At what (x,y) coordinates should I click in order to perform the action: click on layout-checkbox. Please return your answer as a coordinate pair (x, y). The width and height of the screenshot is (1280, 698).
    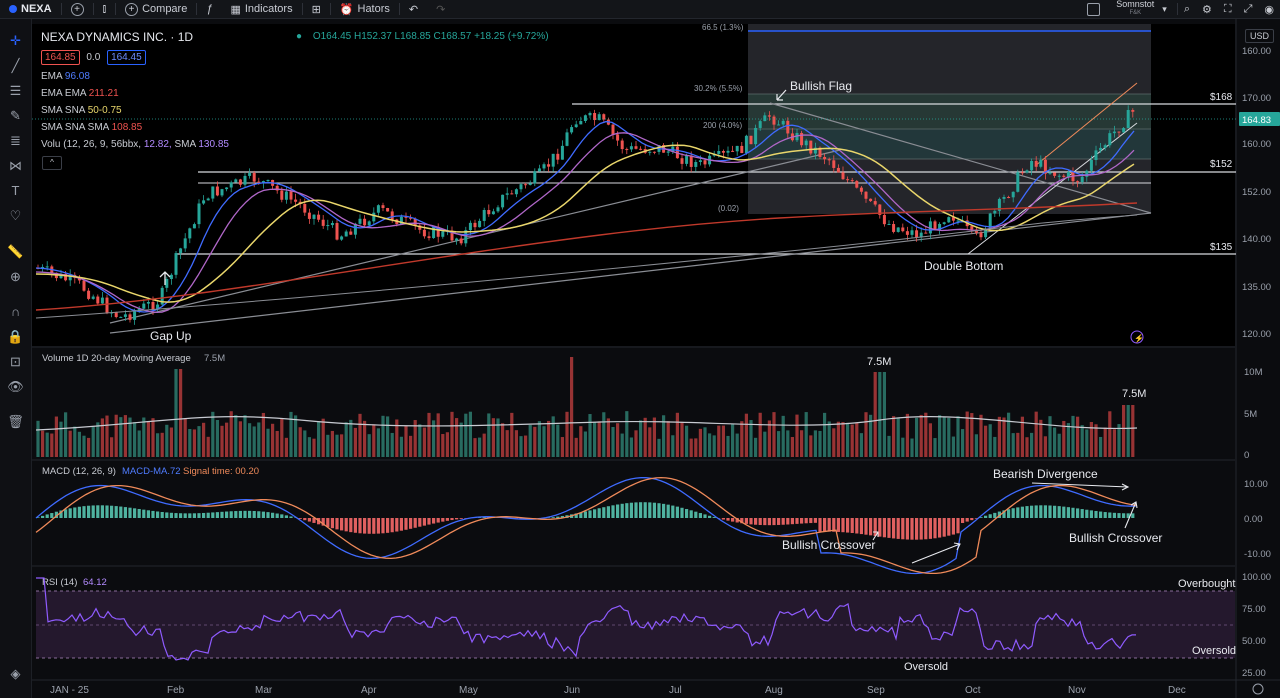
    Looking at the image, I should click on (1094, 9).